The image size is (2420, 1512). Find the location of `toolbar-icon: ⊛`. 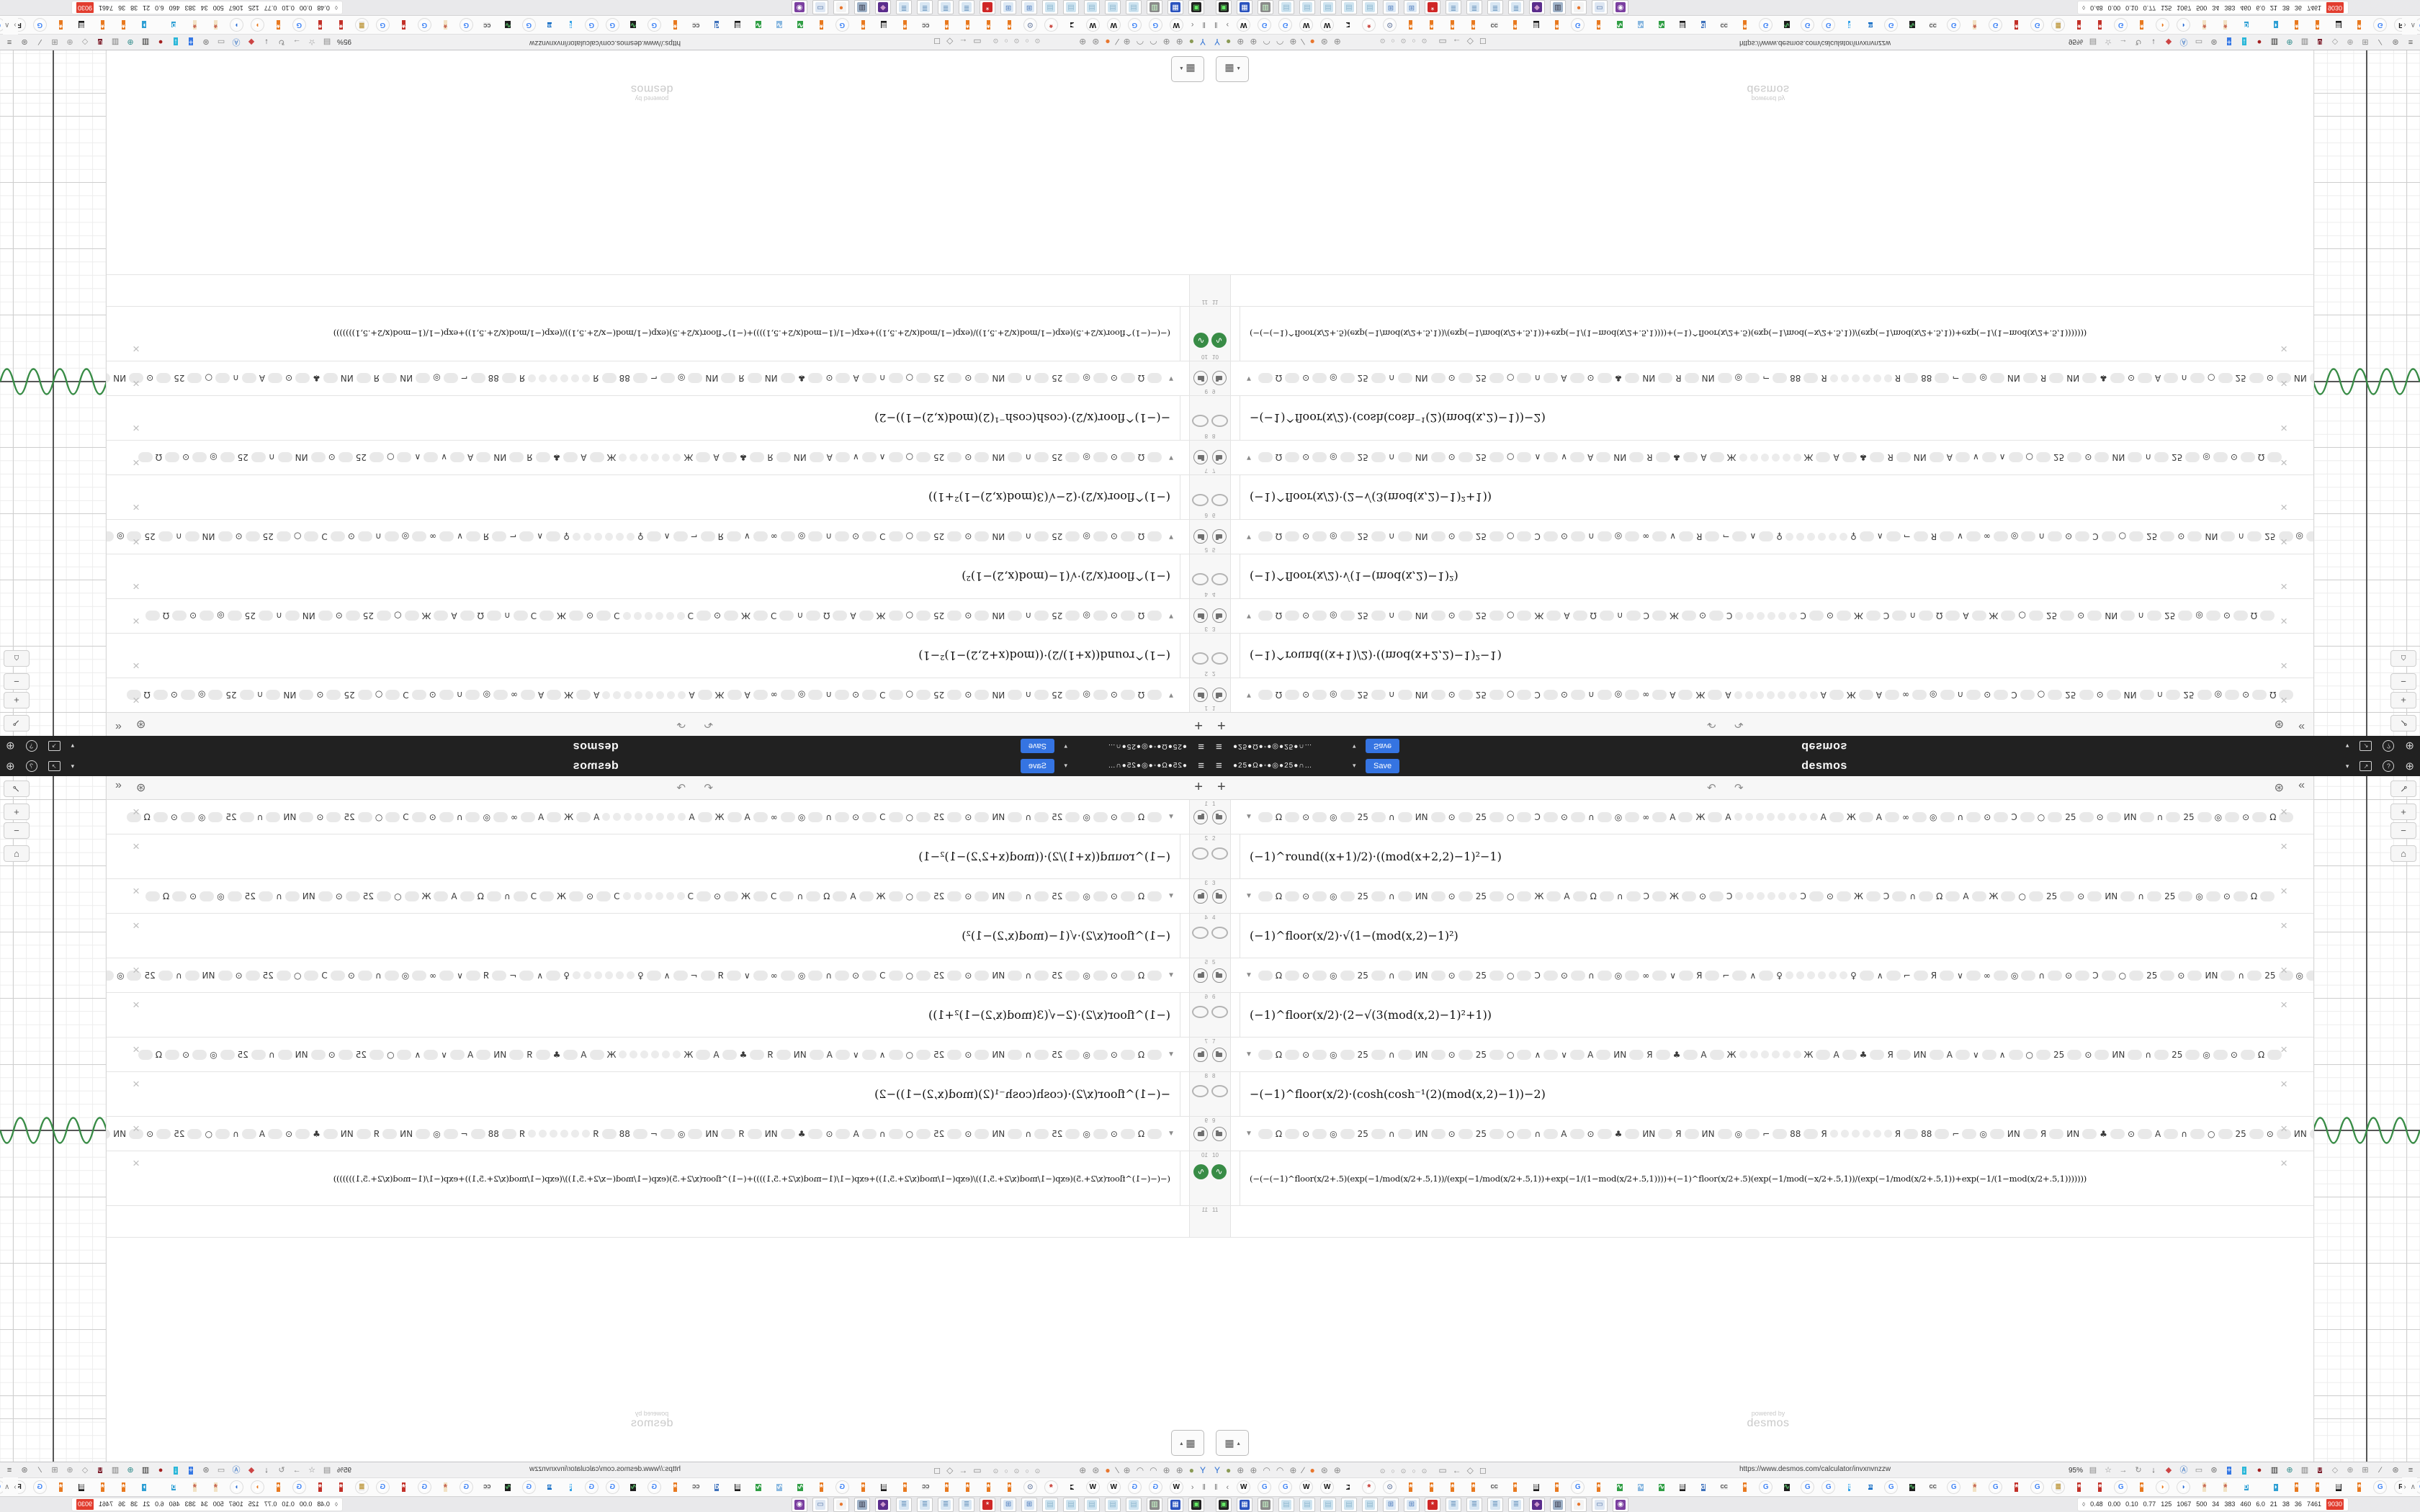

toolbar-icon: ⊛ is located at coordinates (2395, 42).